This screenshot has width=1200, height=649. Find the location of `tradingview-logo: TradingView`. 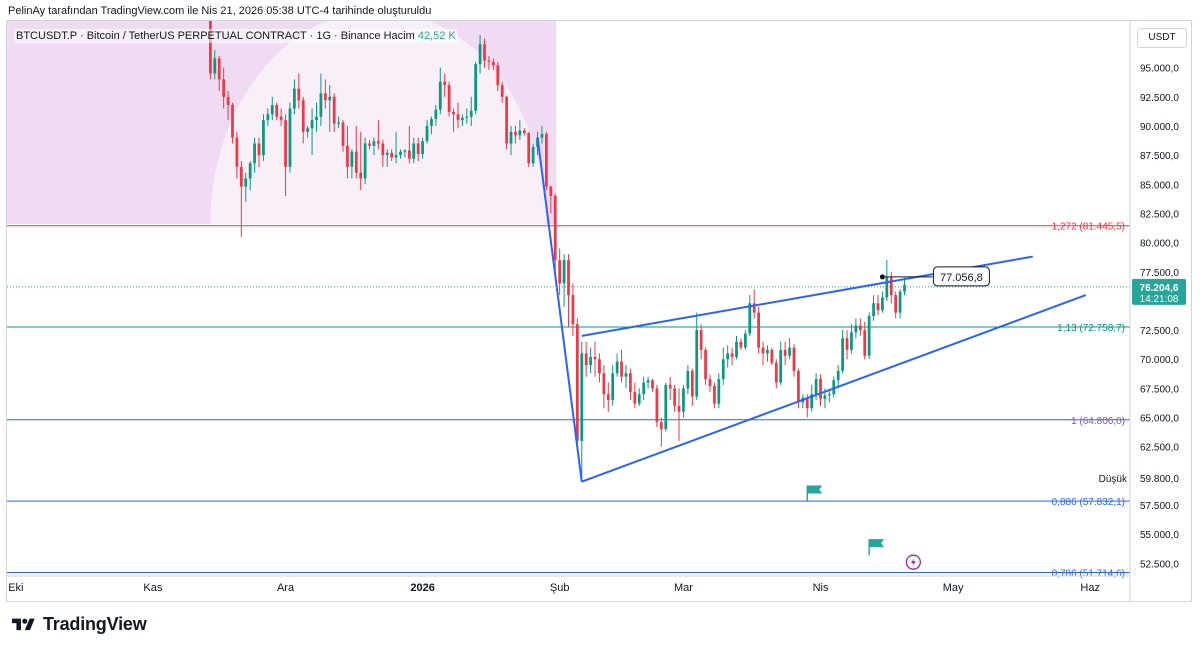

tradingview-logo: TradingView is located at coordinates (78, 624).